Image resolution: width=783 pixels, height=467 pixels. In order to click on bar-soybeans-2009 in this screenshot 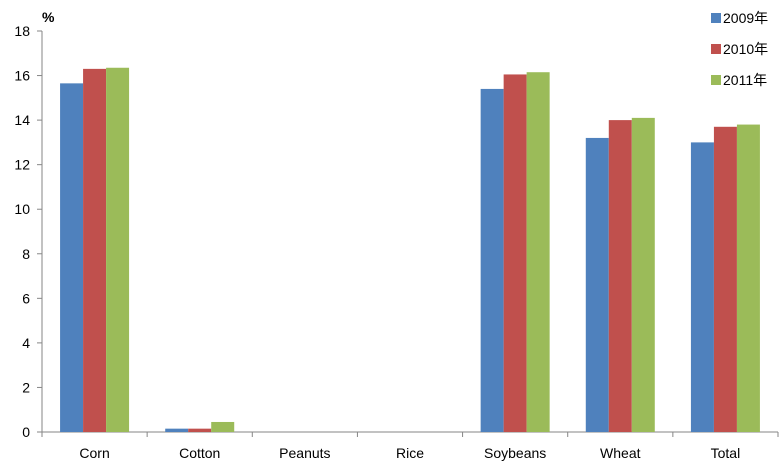, I will do `click(492, 260)`.